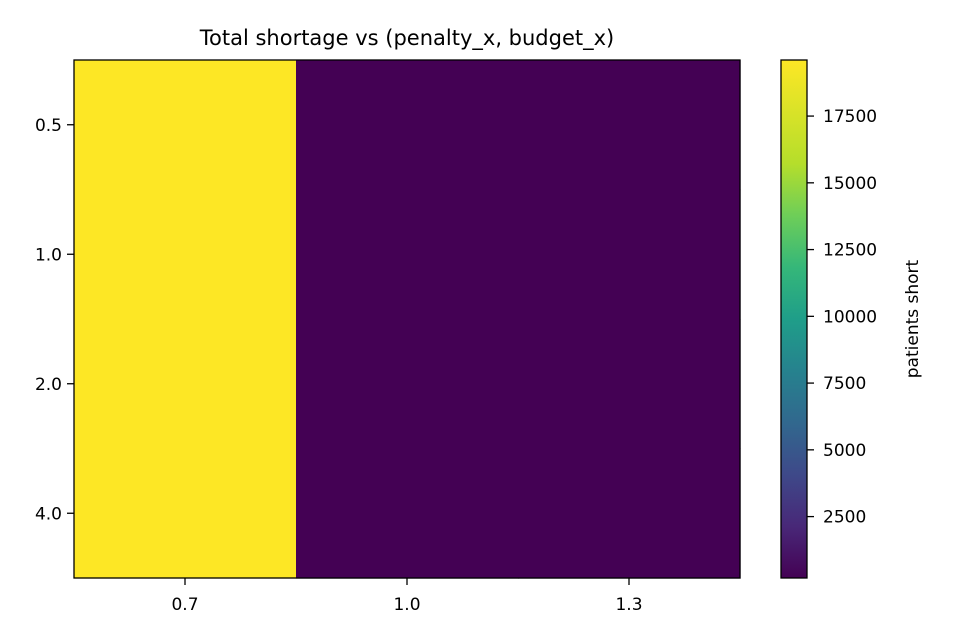 Image resolution: width=960 pixels, height=640 pixels. What do you see at coordinates (628, 605) in the screenshot?
I see `x-tick-label: 1.3` at bounding box center [628, 605].